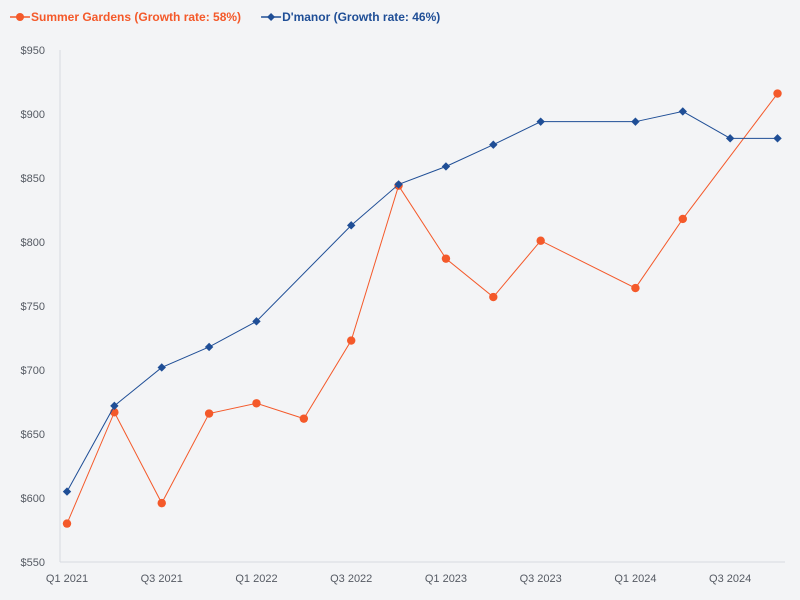 The image size is (800, 600). What do you see at coordinates (20, 17) in the screenshot?
I see `legend-marker-circle-icon` at bounding box center [20, 17].